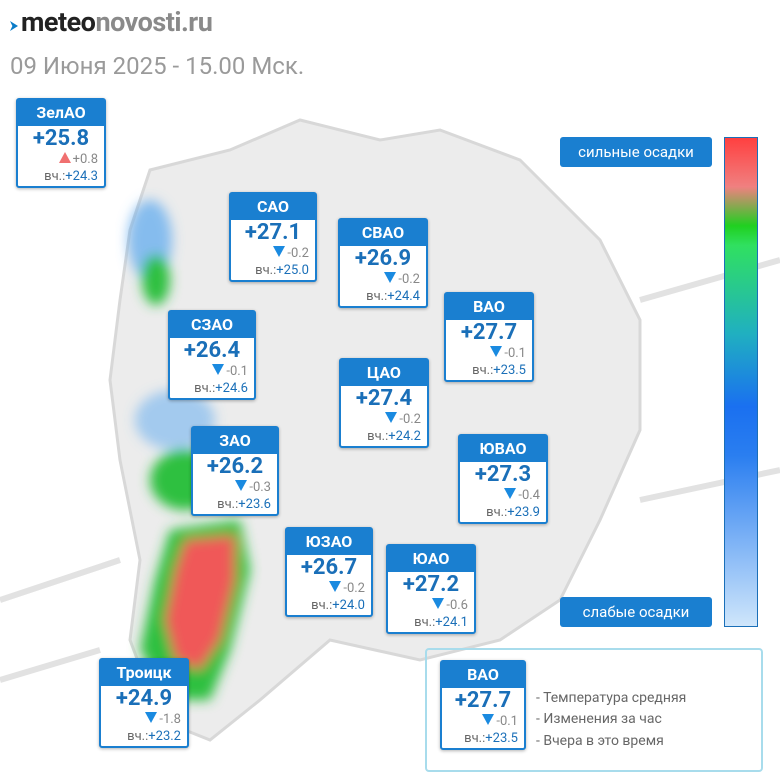 This screenshot has width=780, height=780. I want to click on district-card: ЦАО +27.4 -0.2 вч.:+24.2, so click(384, 403).